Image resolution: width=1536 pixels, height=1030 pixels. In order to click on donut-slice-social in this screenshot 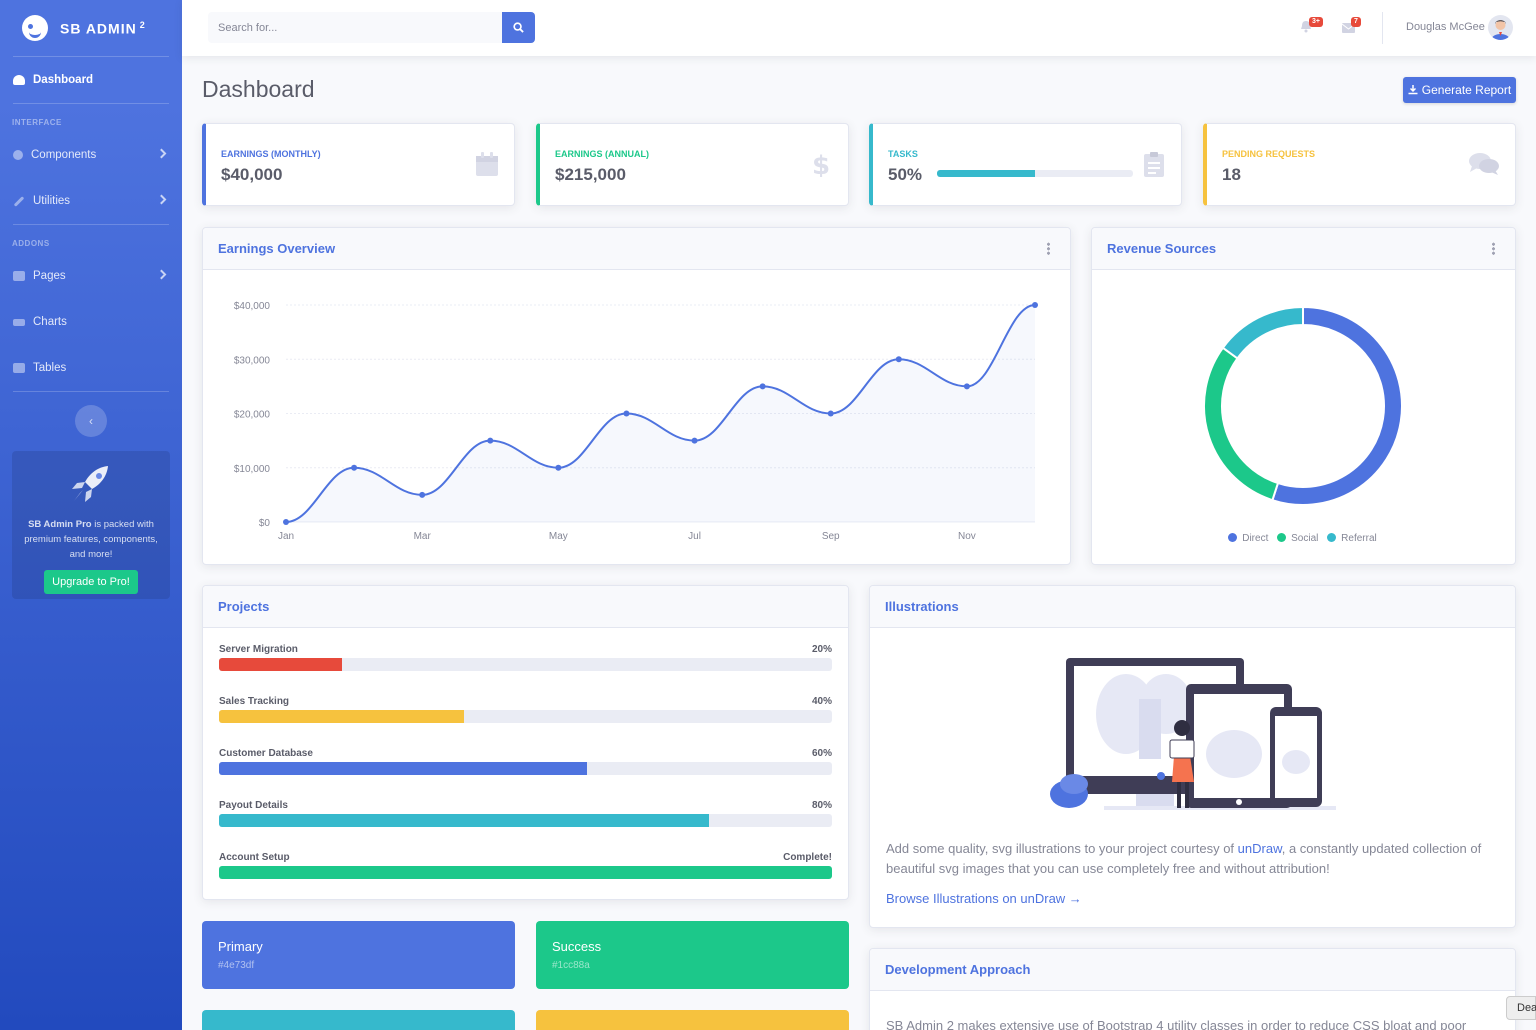, I will do `click(1241, 424)`.